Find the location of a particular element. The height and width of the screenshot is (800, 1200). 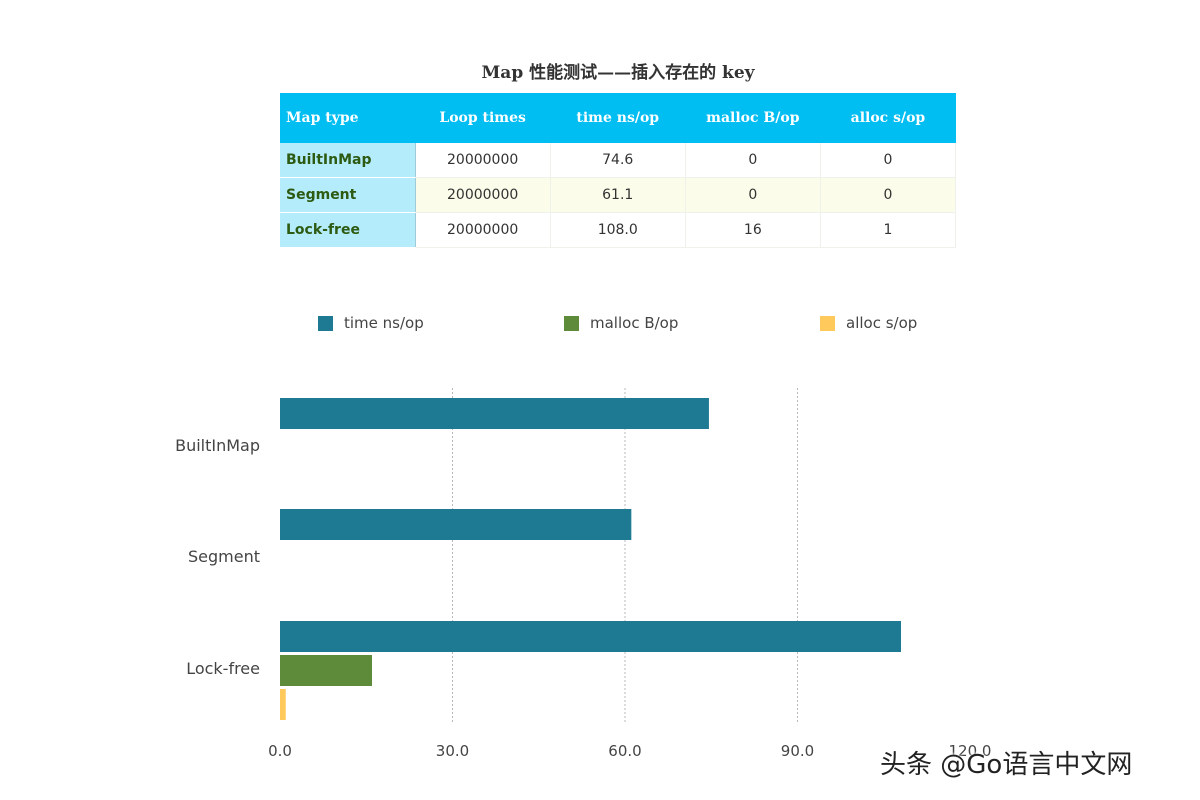

table-cell: BuiltInMap is located at coordinates (348, 160).